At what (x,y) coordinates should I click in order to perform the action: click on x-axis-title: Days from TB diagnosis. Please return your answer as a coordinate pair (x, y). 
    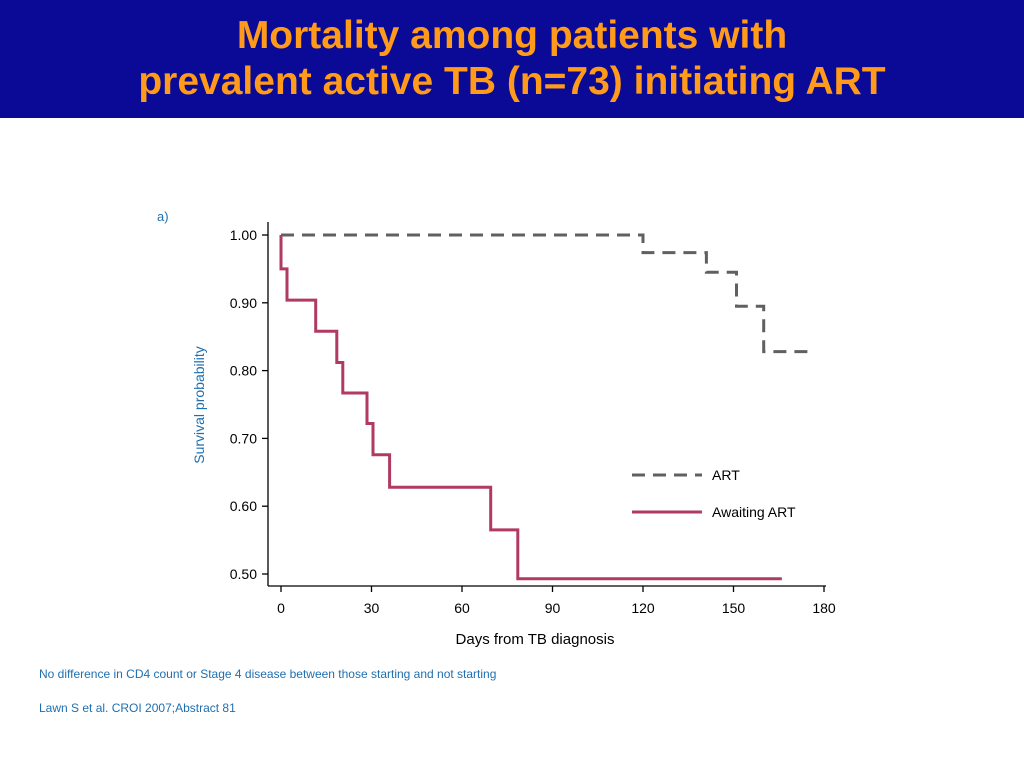
    Looking at the image, I should click on (535, 639).